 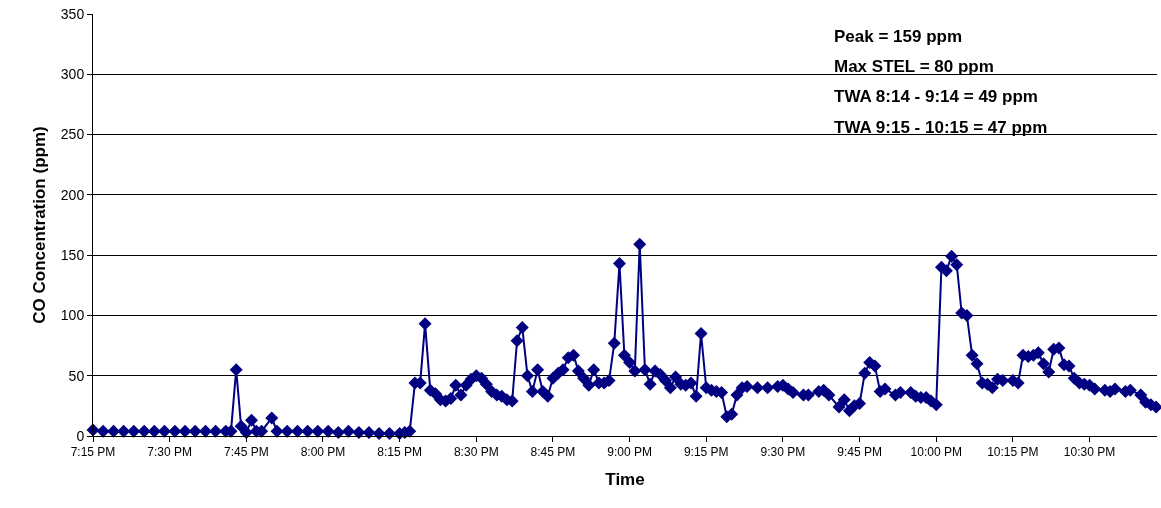 I want to click on x-tick-label: 8:15 PM, so click(x=399, y=452).